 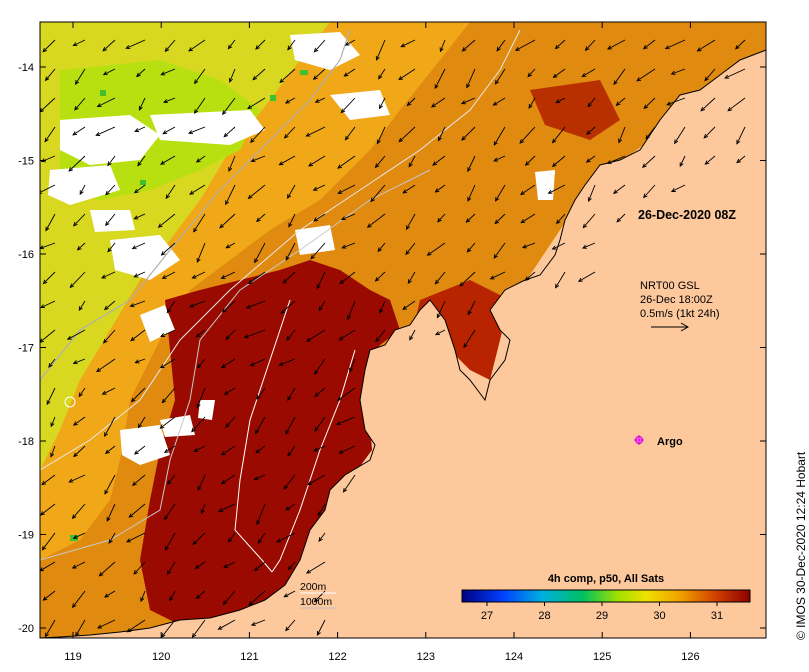 I want to click on x-tick-label: 126, so click(x=690, y=657).